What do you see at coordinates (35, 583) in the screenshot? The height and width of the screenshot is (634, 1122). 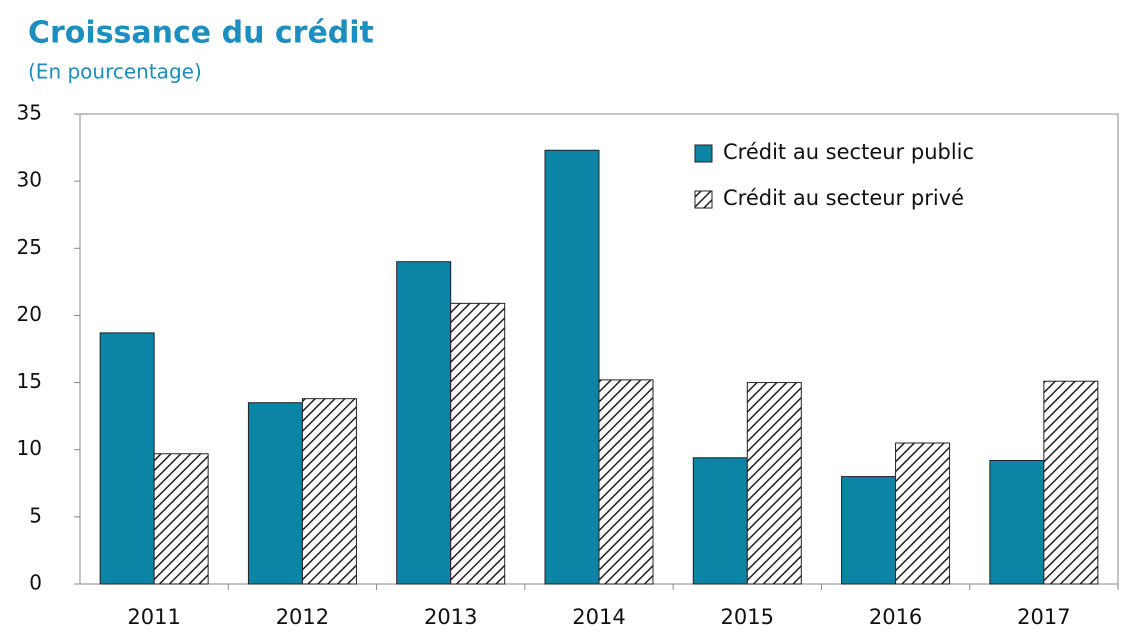 I see `y-tick-label: 0` at bounding box center [35, 583].